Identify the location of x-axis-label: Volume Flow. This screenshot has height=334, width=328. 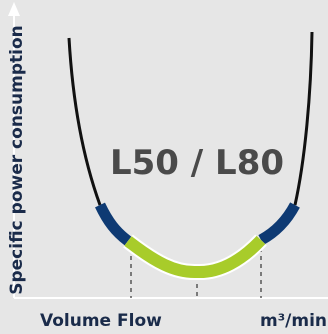
(101, 321).